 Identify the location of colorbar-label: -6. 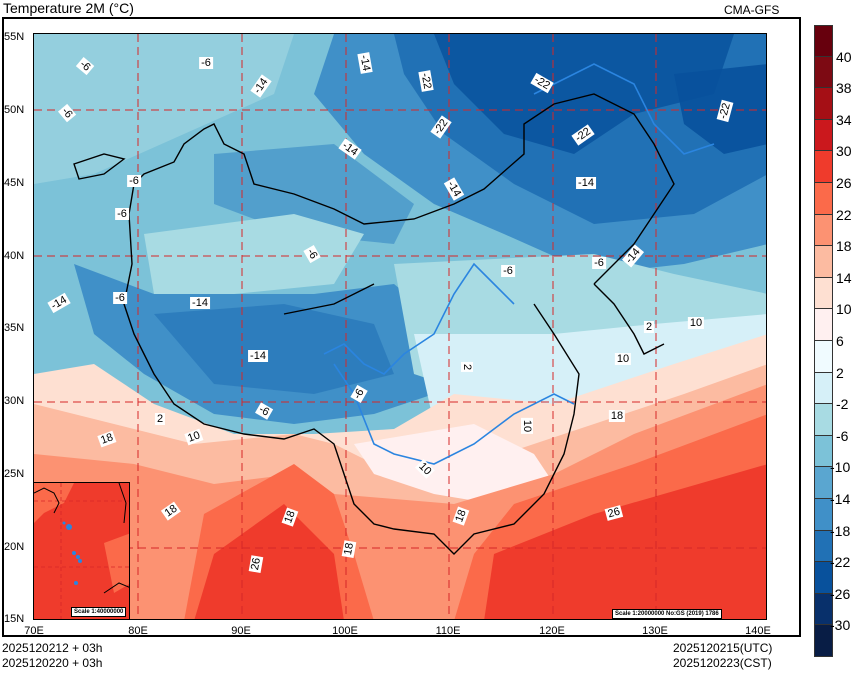
(842, 435).